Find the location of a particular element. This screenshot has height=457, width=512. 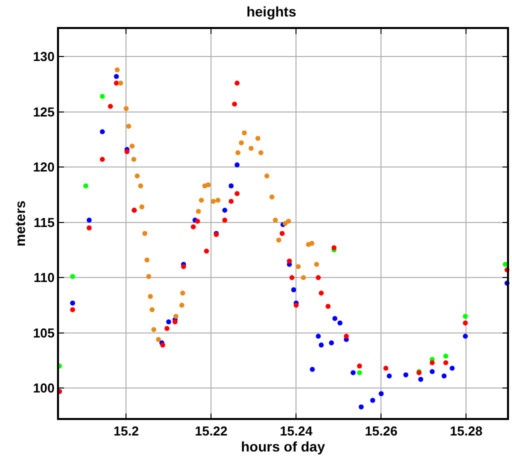

y-tick-label: 115 is located at coordinates (44, 222).